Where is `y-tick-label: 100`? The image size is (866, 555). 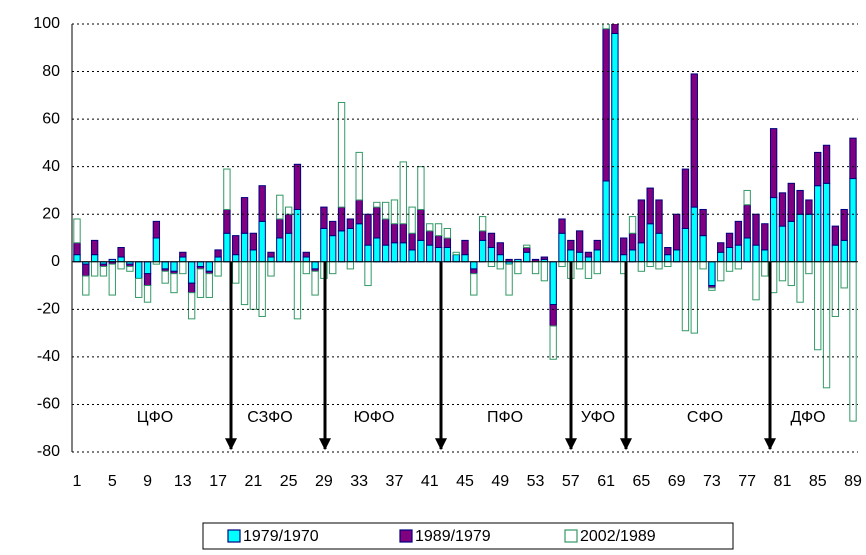
y-tick-label: 100 is located at coordinates (46, 23).